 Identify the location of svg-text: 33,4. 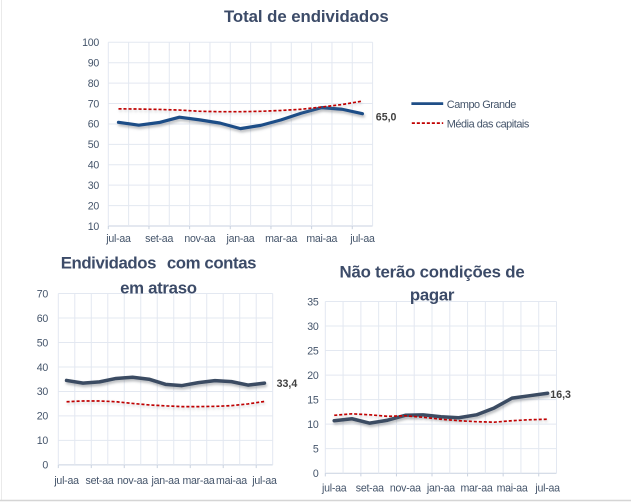
(287, 384).